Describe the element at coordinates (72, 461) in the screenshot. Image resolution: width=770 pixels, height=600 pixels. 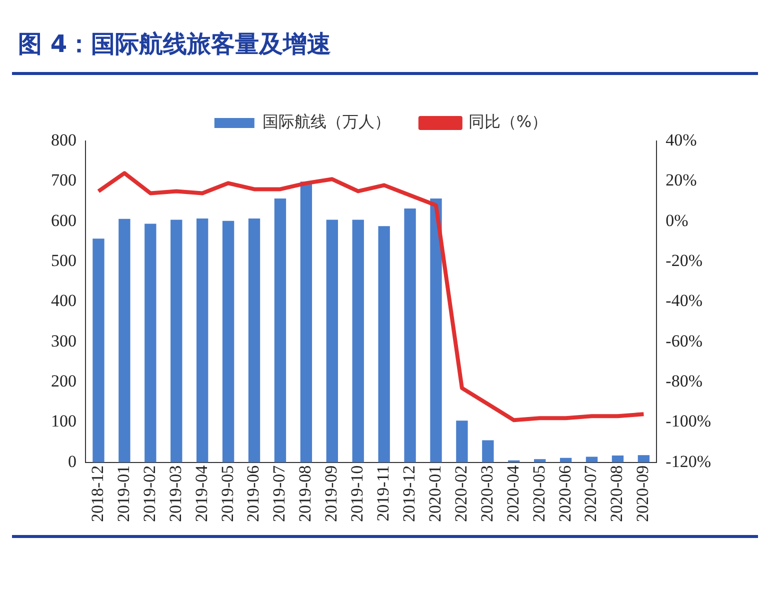
I see `y-tick-label: 0` at that location.